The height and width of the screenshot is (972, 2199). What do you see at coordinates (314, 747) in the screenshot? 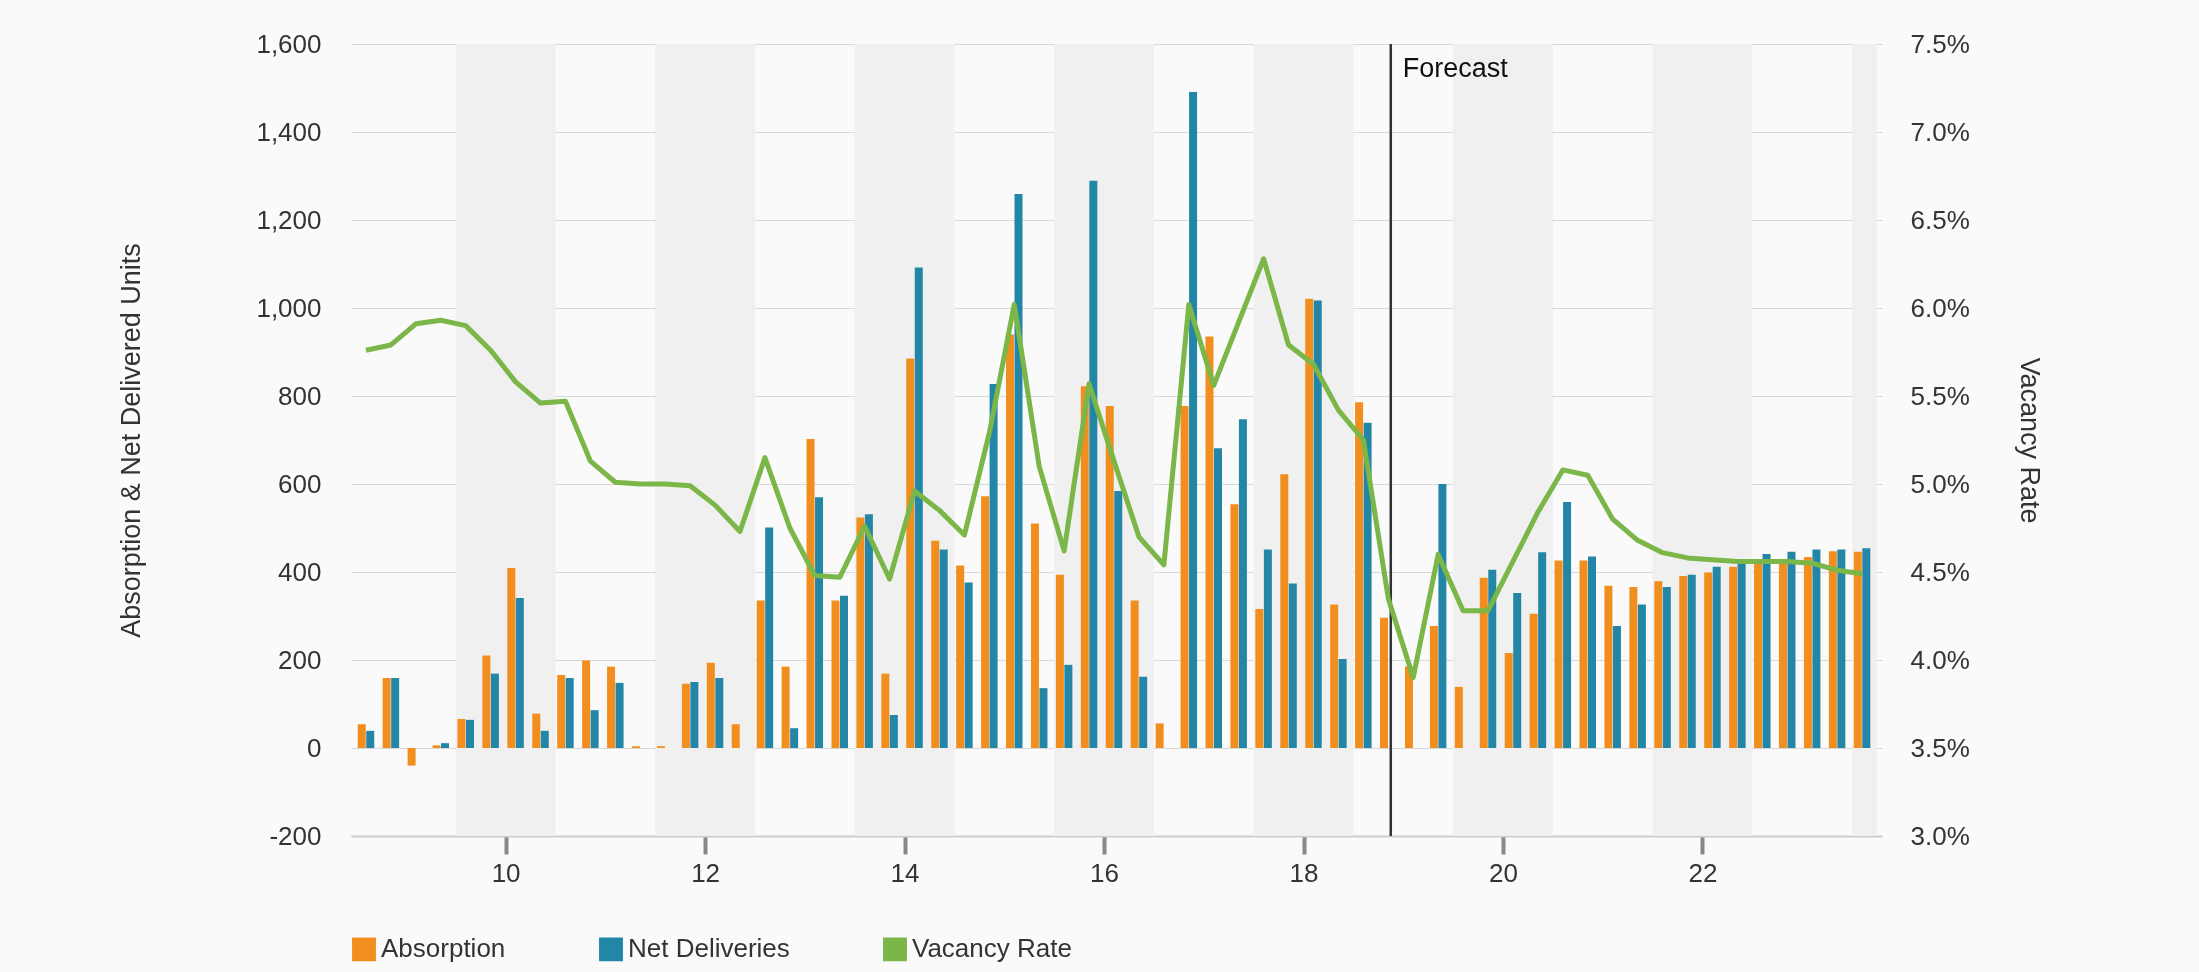
I see `y-tick-label: 0` at bounding box center [314, 747].